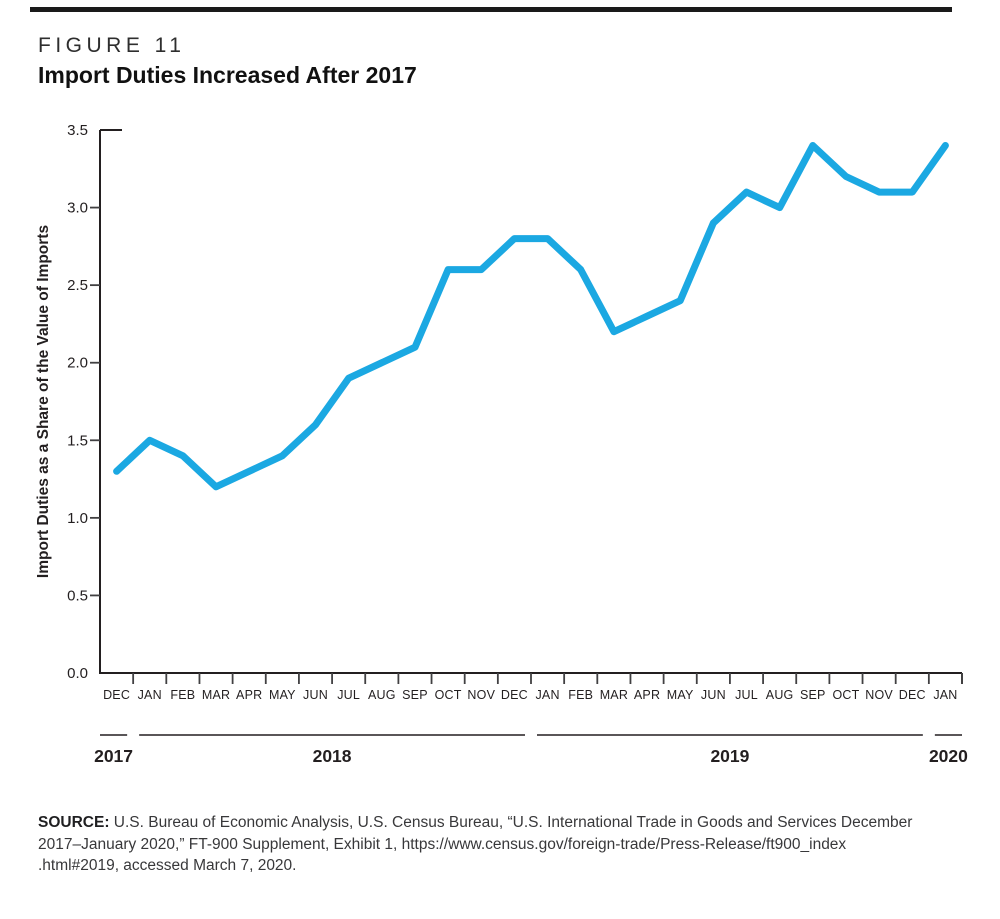 The width and height of the screenshot is (1000, 919). What do you see at coordinates (167, 865) in the screenshot?
I see `source-line-3: .html#2019, accessed March 7, 2020.` at bounding box center [167, 865].